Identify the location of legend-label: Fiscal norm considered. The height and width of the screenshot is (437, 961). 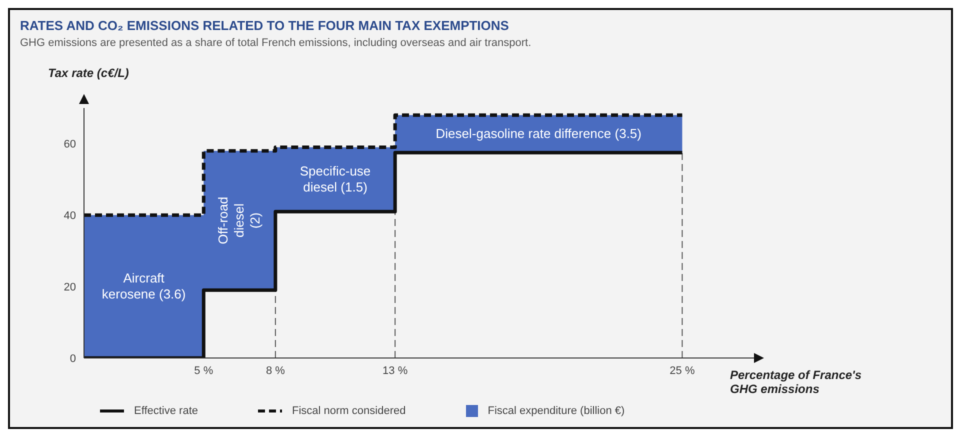
(349, 411).